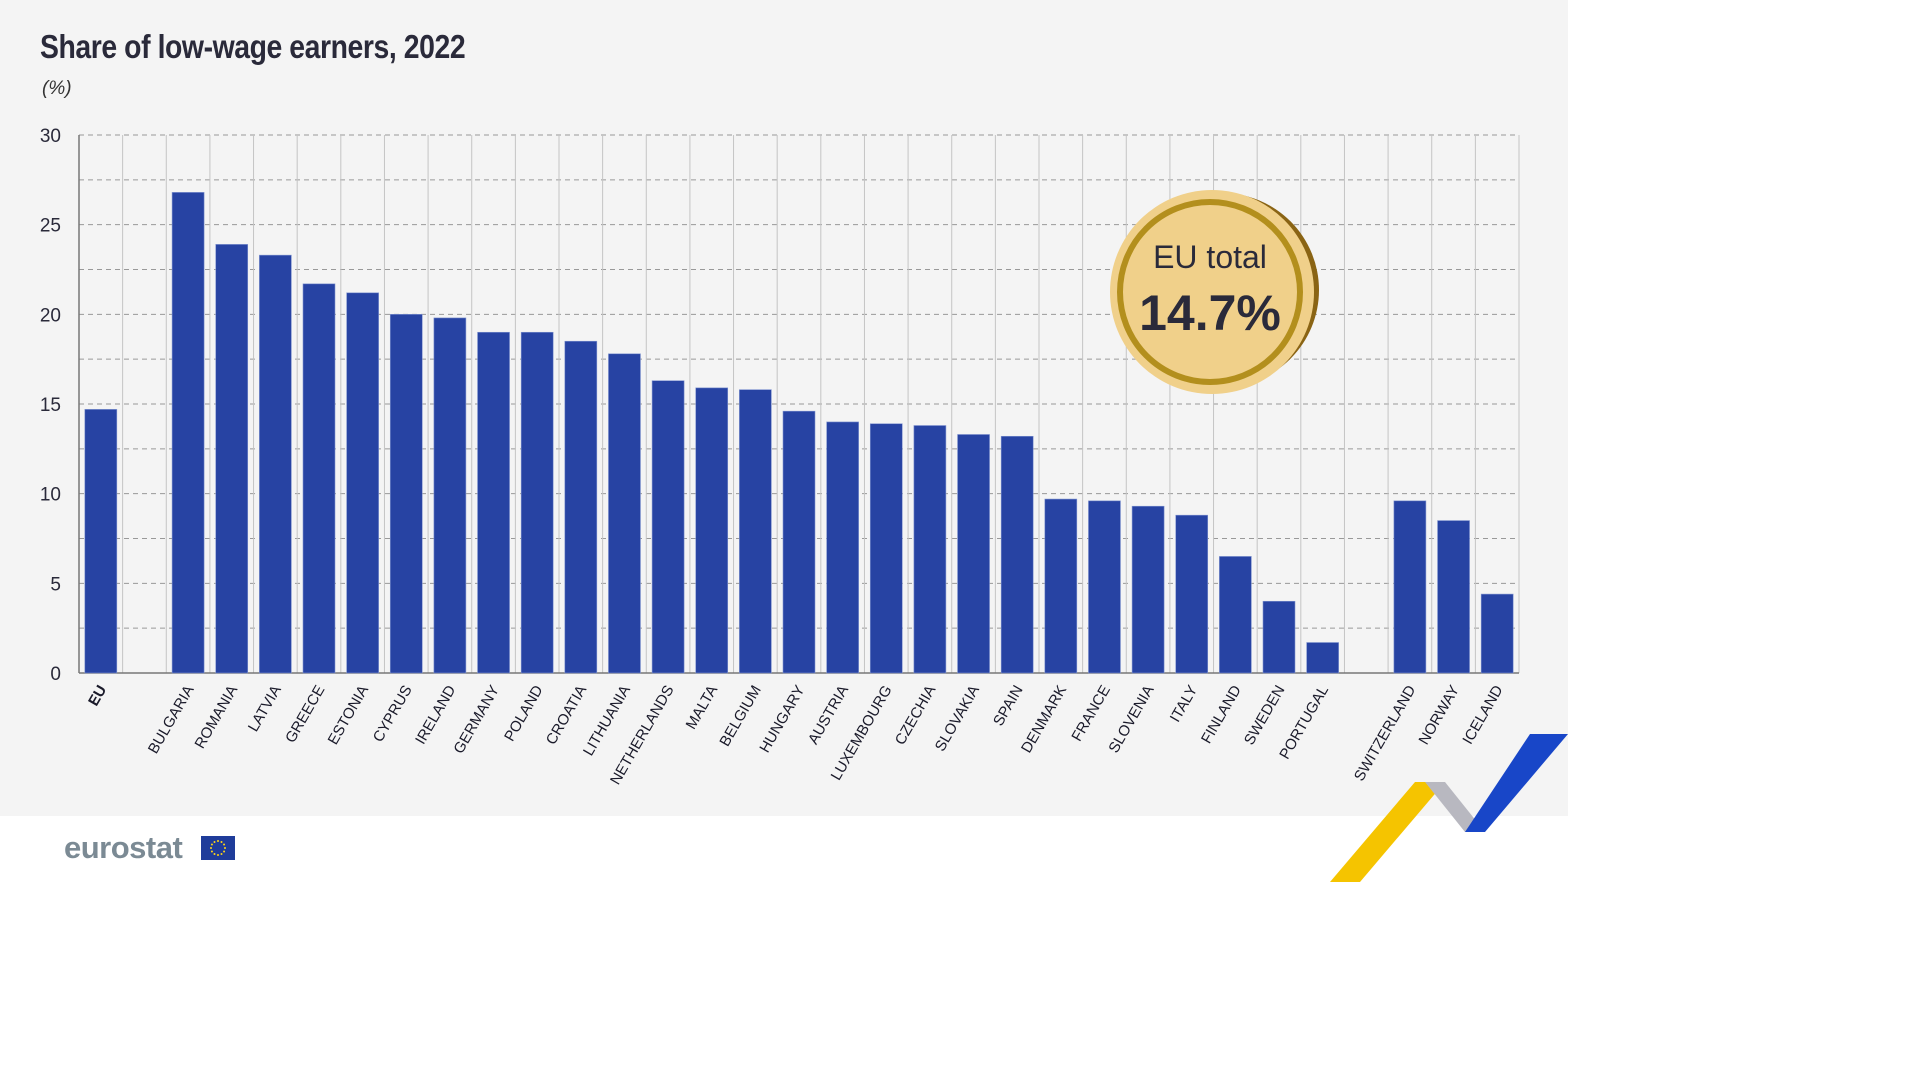 This screenshot has height=1080, width=1920. Describe the element at coordinates (450, 495) in the screenshot. I see `bar-ireland` at that location.